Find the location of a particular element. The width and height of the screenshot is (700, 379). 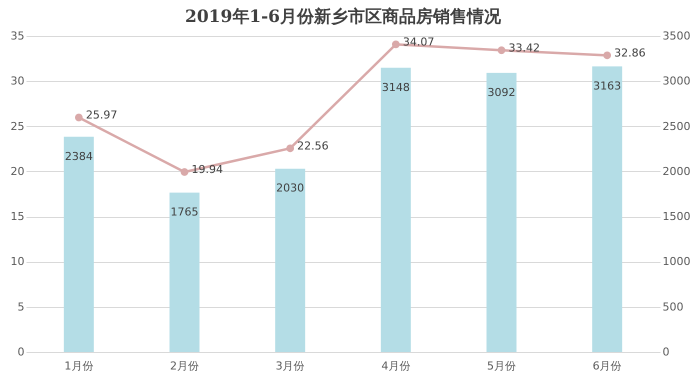

data-label: 22.56 is located at coordinates (313, 145).